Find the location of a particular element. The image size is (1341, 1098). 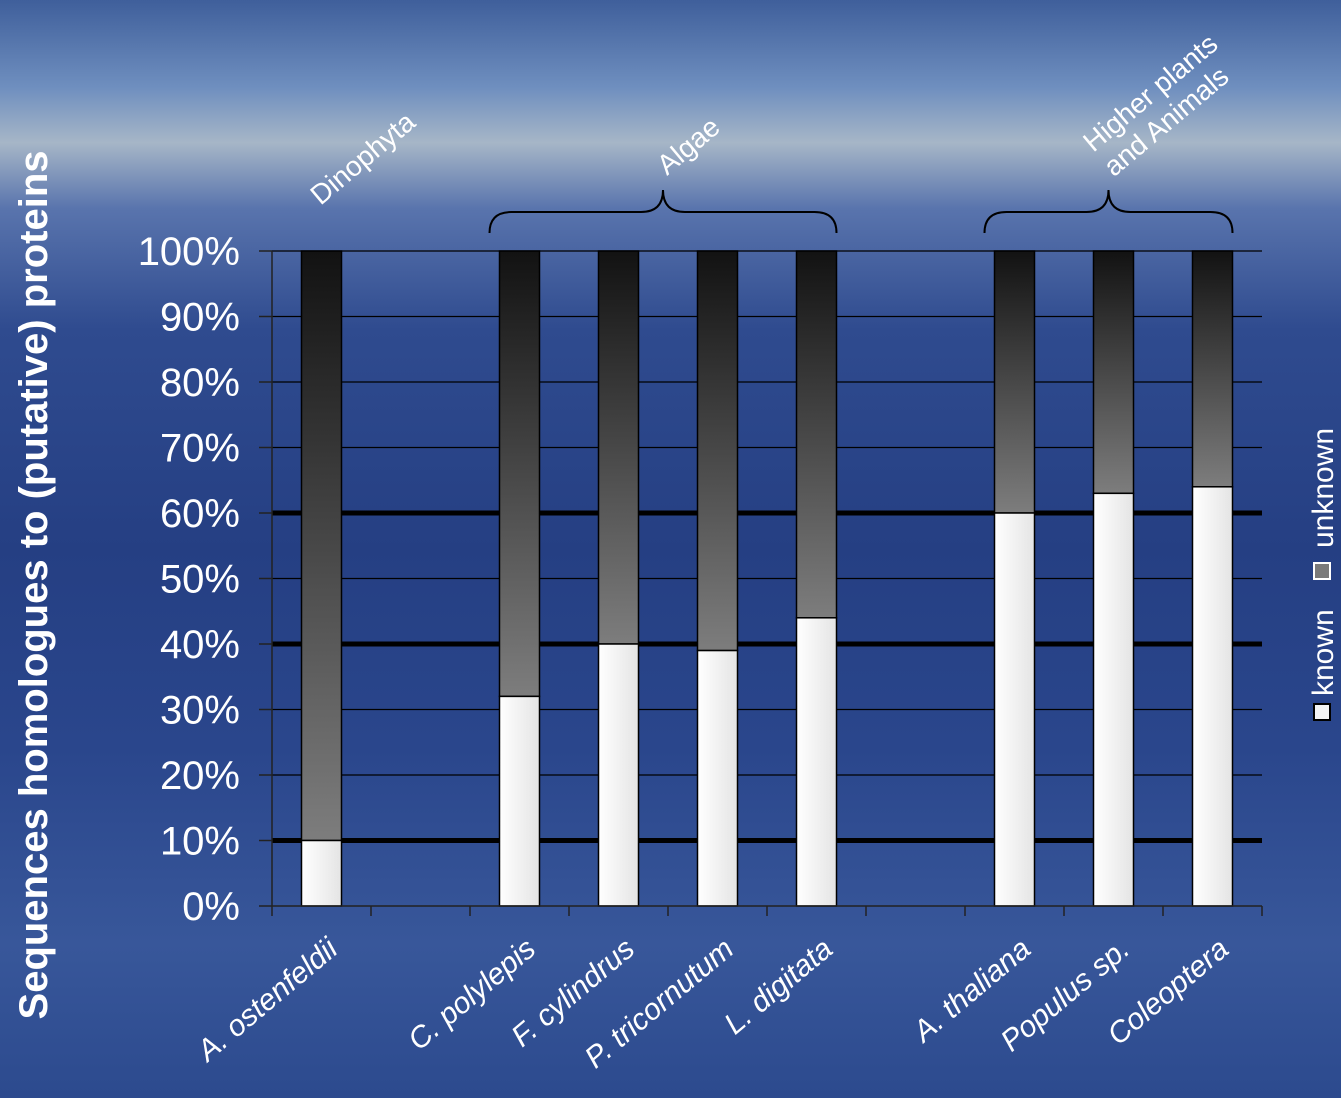

legend-swatch-unknown is located at coordinates (1322, 571).